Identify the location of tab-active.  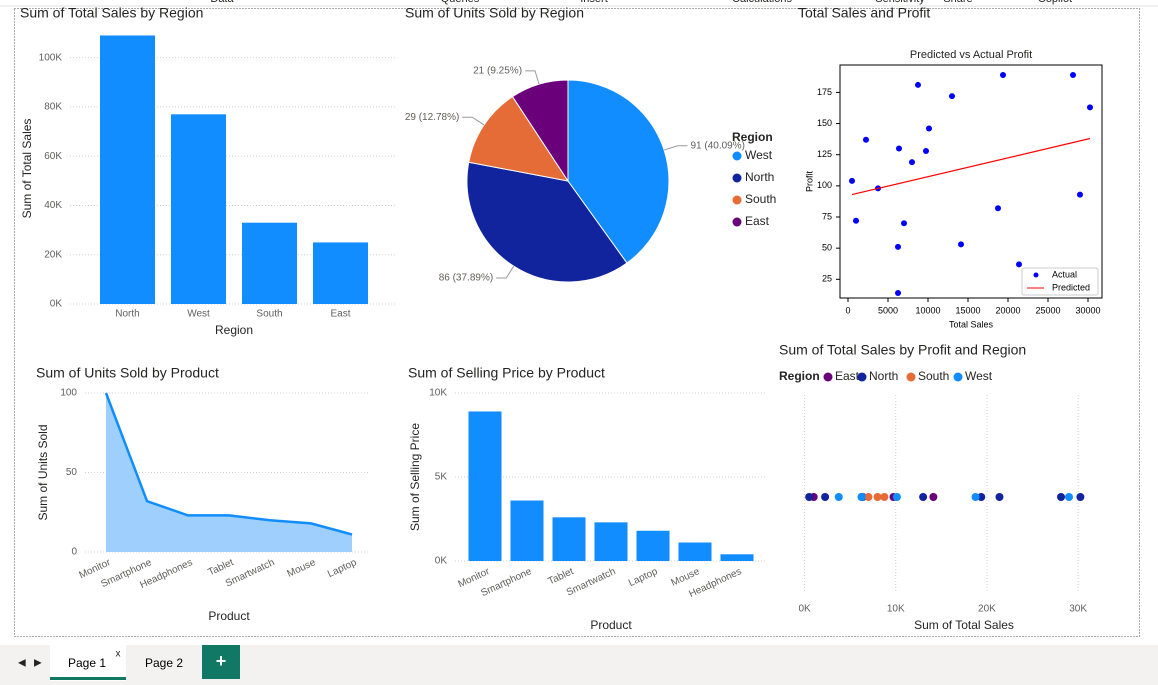
(88, 663).